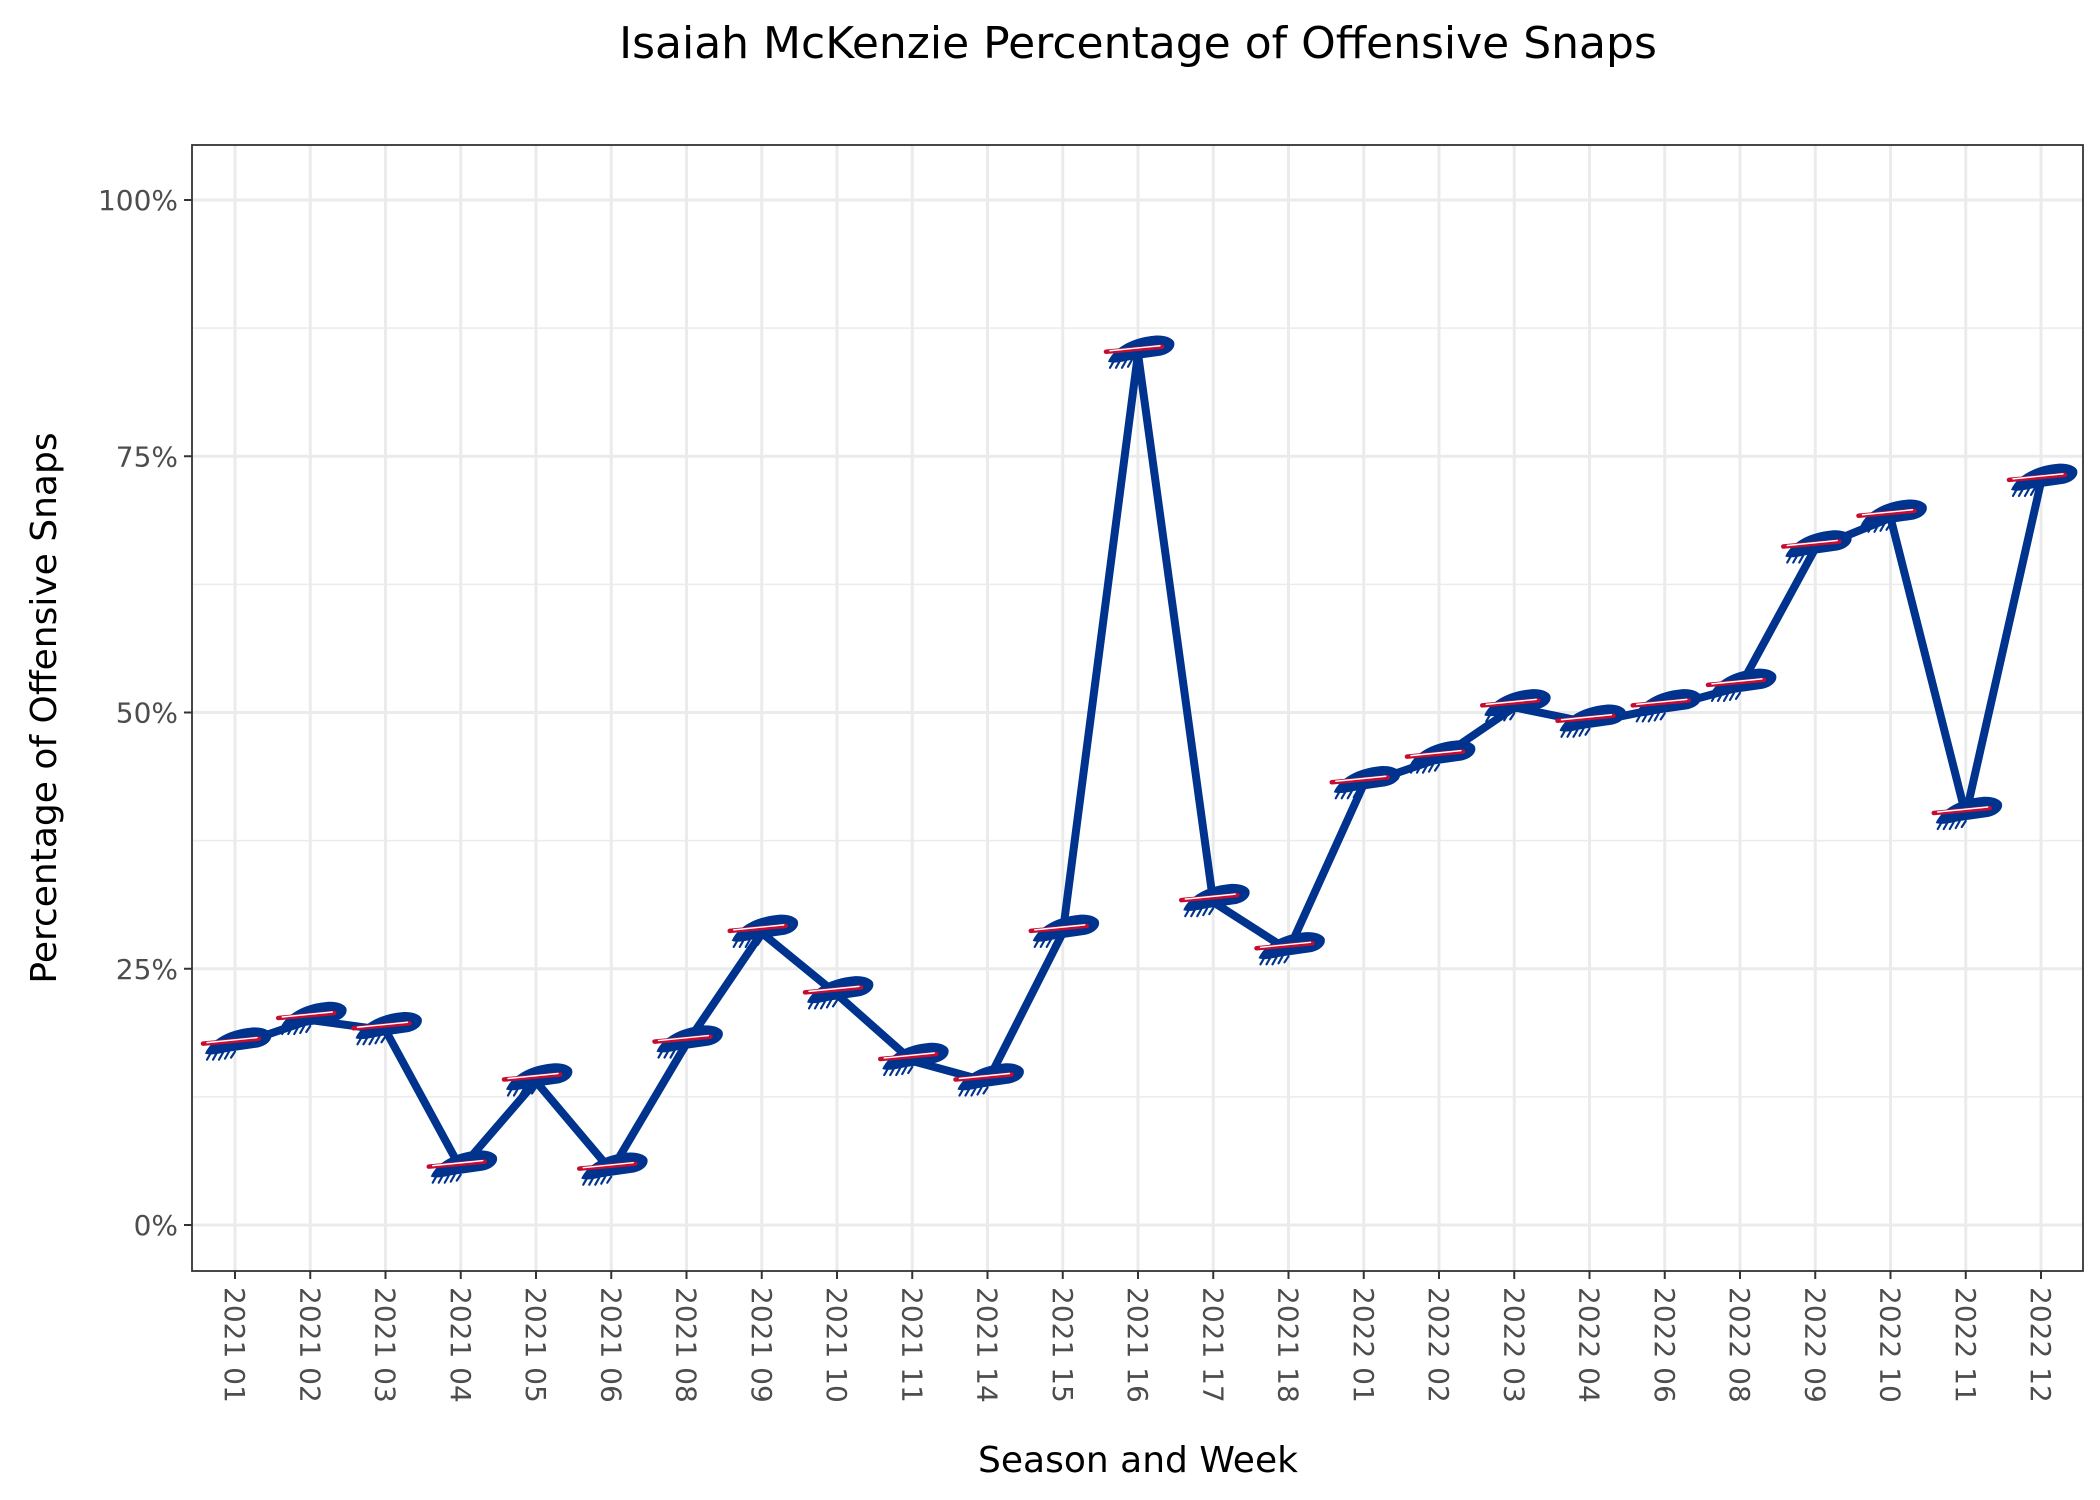 This screenshot has height=1500, width=2100. I want to click on x-tick-label: 2022 04, so click(1589, 1345).